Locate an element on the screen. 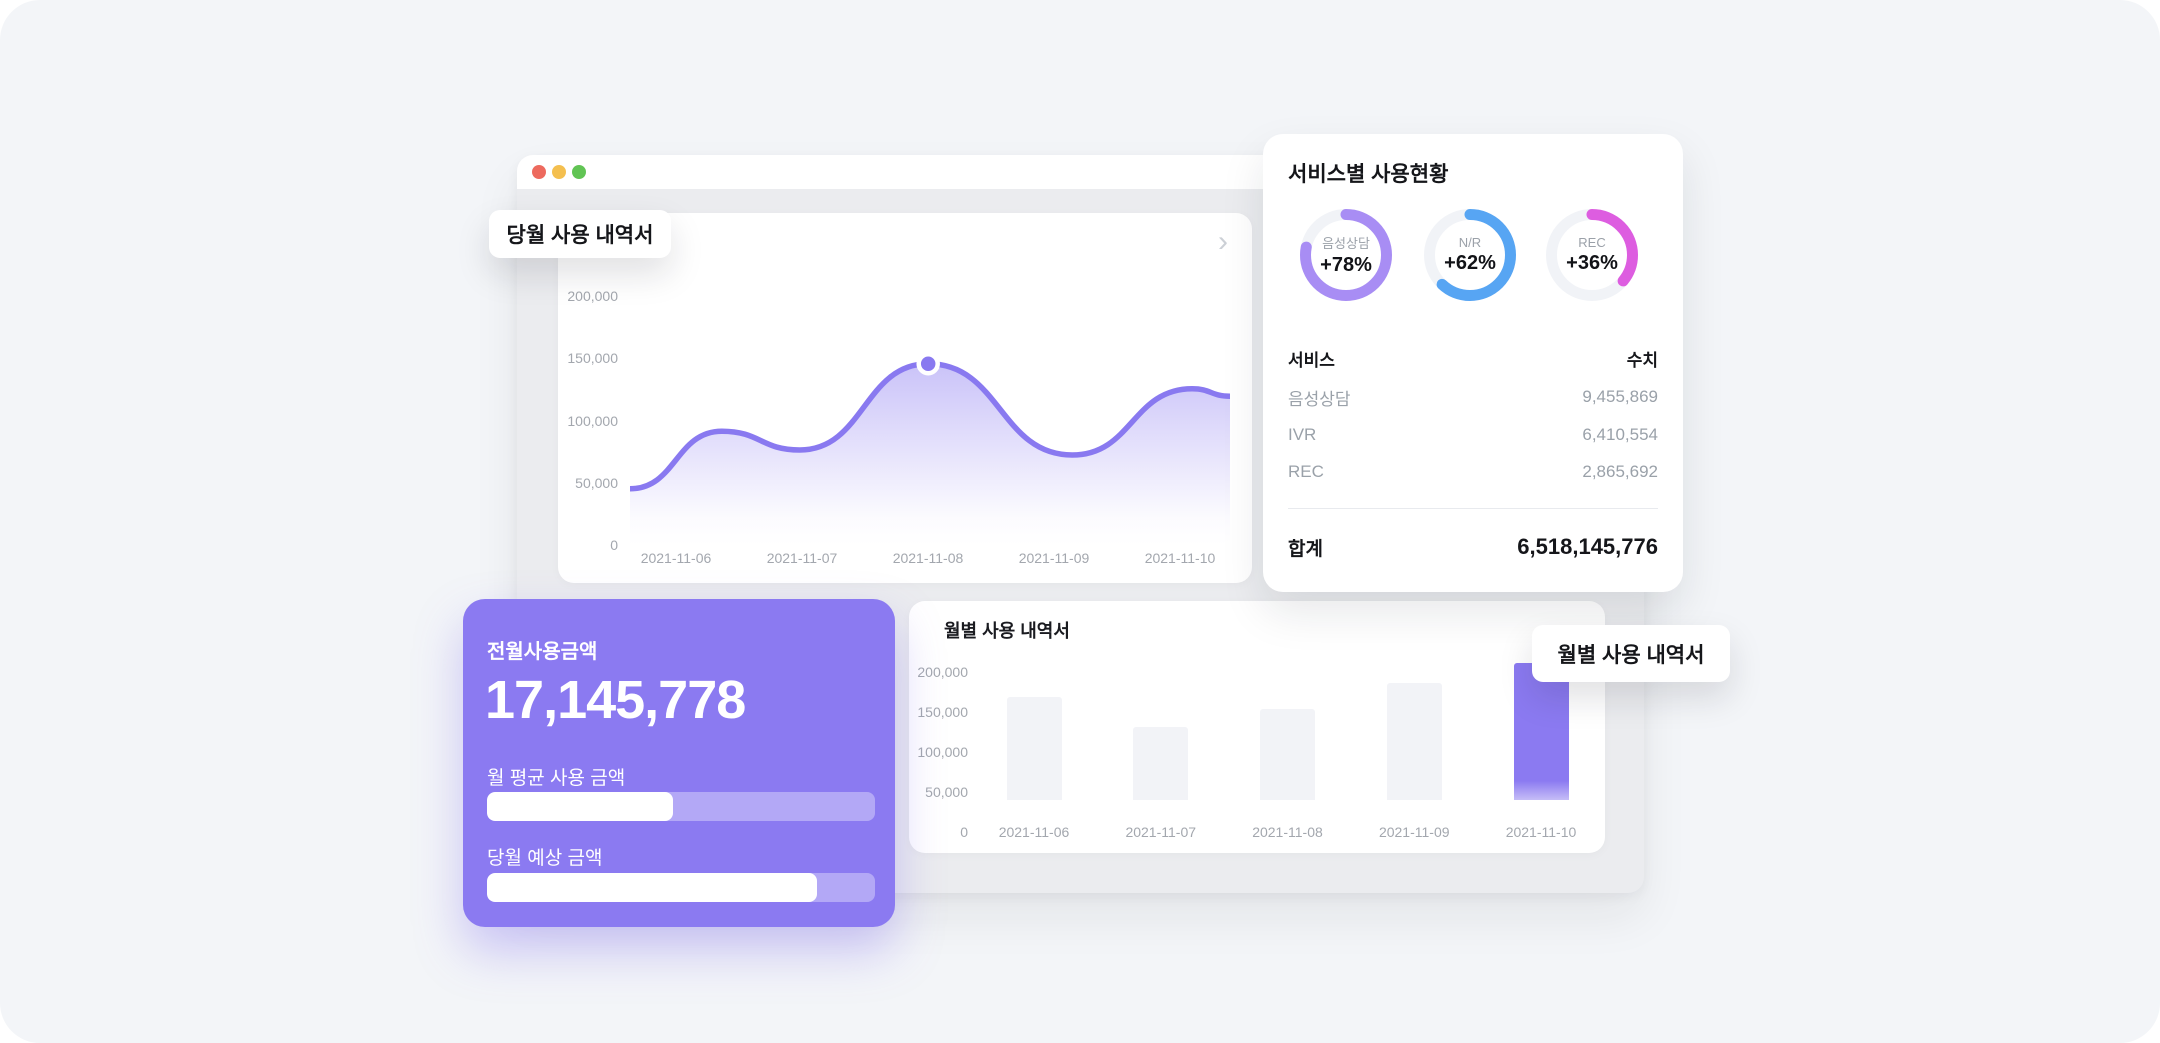 The width and height of the screenshot is (2160, 1043). panel-title: 서비스별 사용현황 is located at coordinates (1368, 174).